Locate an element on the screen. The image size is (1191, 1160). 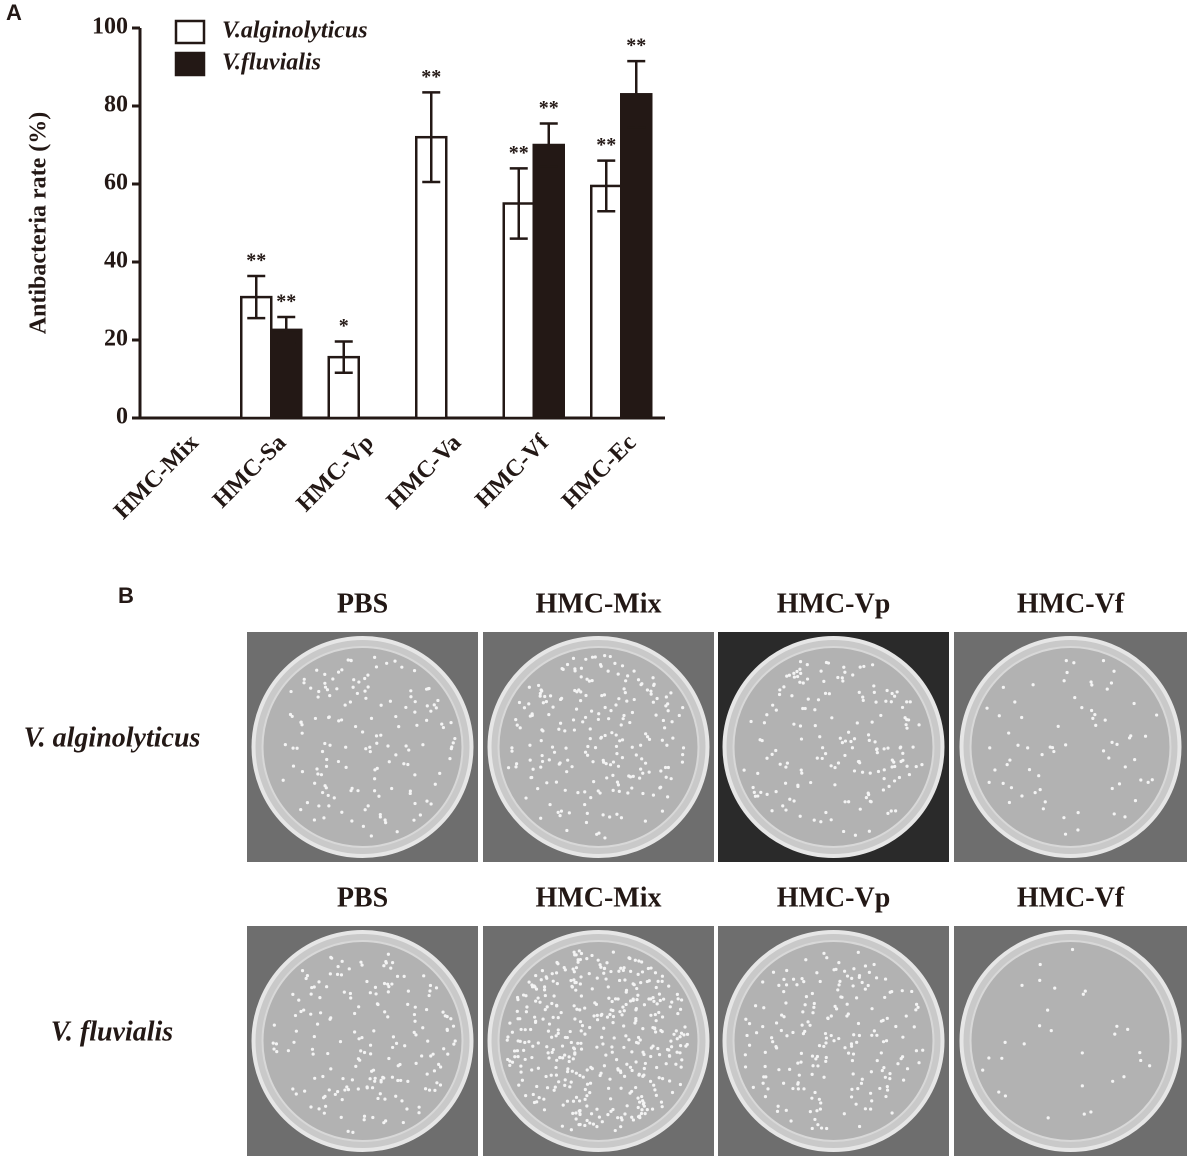
column-label: HMC-Vf is located at coordinates (1071, 603).